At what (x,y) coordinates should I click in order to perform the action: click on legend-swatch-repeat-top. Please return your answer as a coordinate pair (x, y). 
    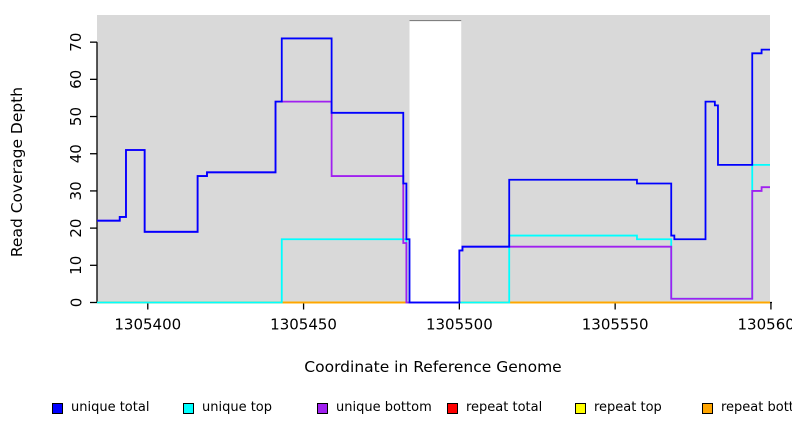
    Looking at the image, I should click on (580, 408).